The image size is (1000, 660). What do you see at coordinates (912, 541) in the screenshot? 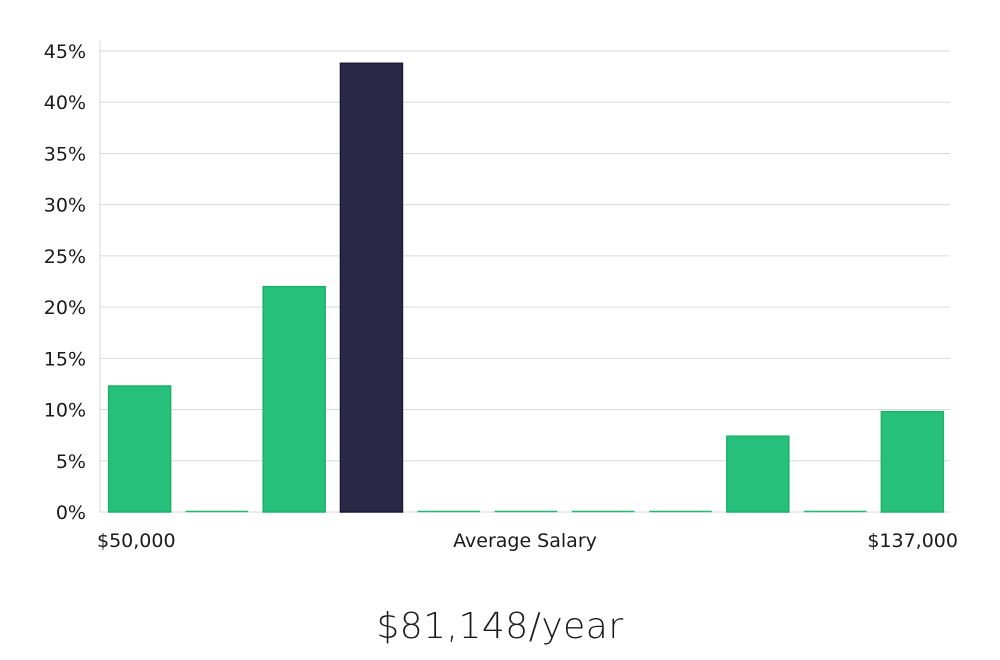
I see `x-max-label: $137,000` at bounding box center [912, 541].